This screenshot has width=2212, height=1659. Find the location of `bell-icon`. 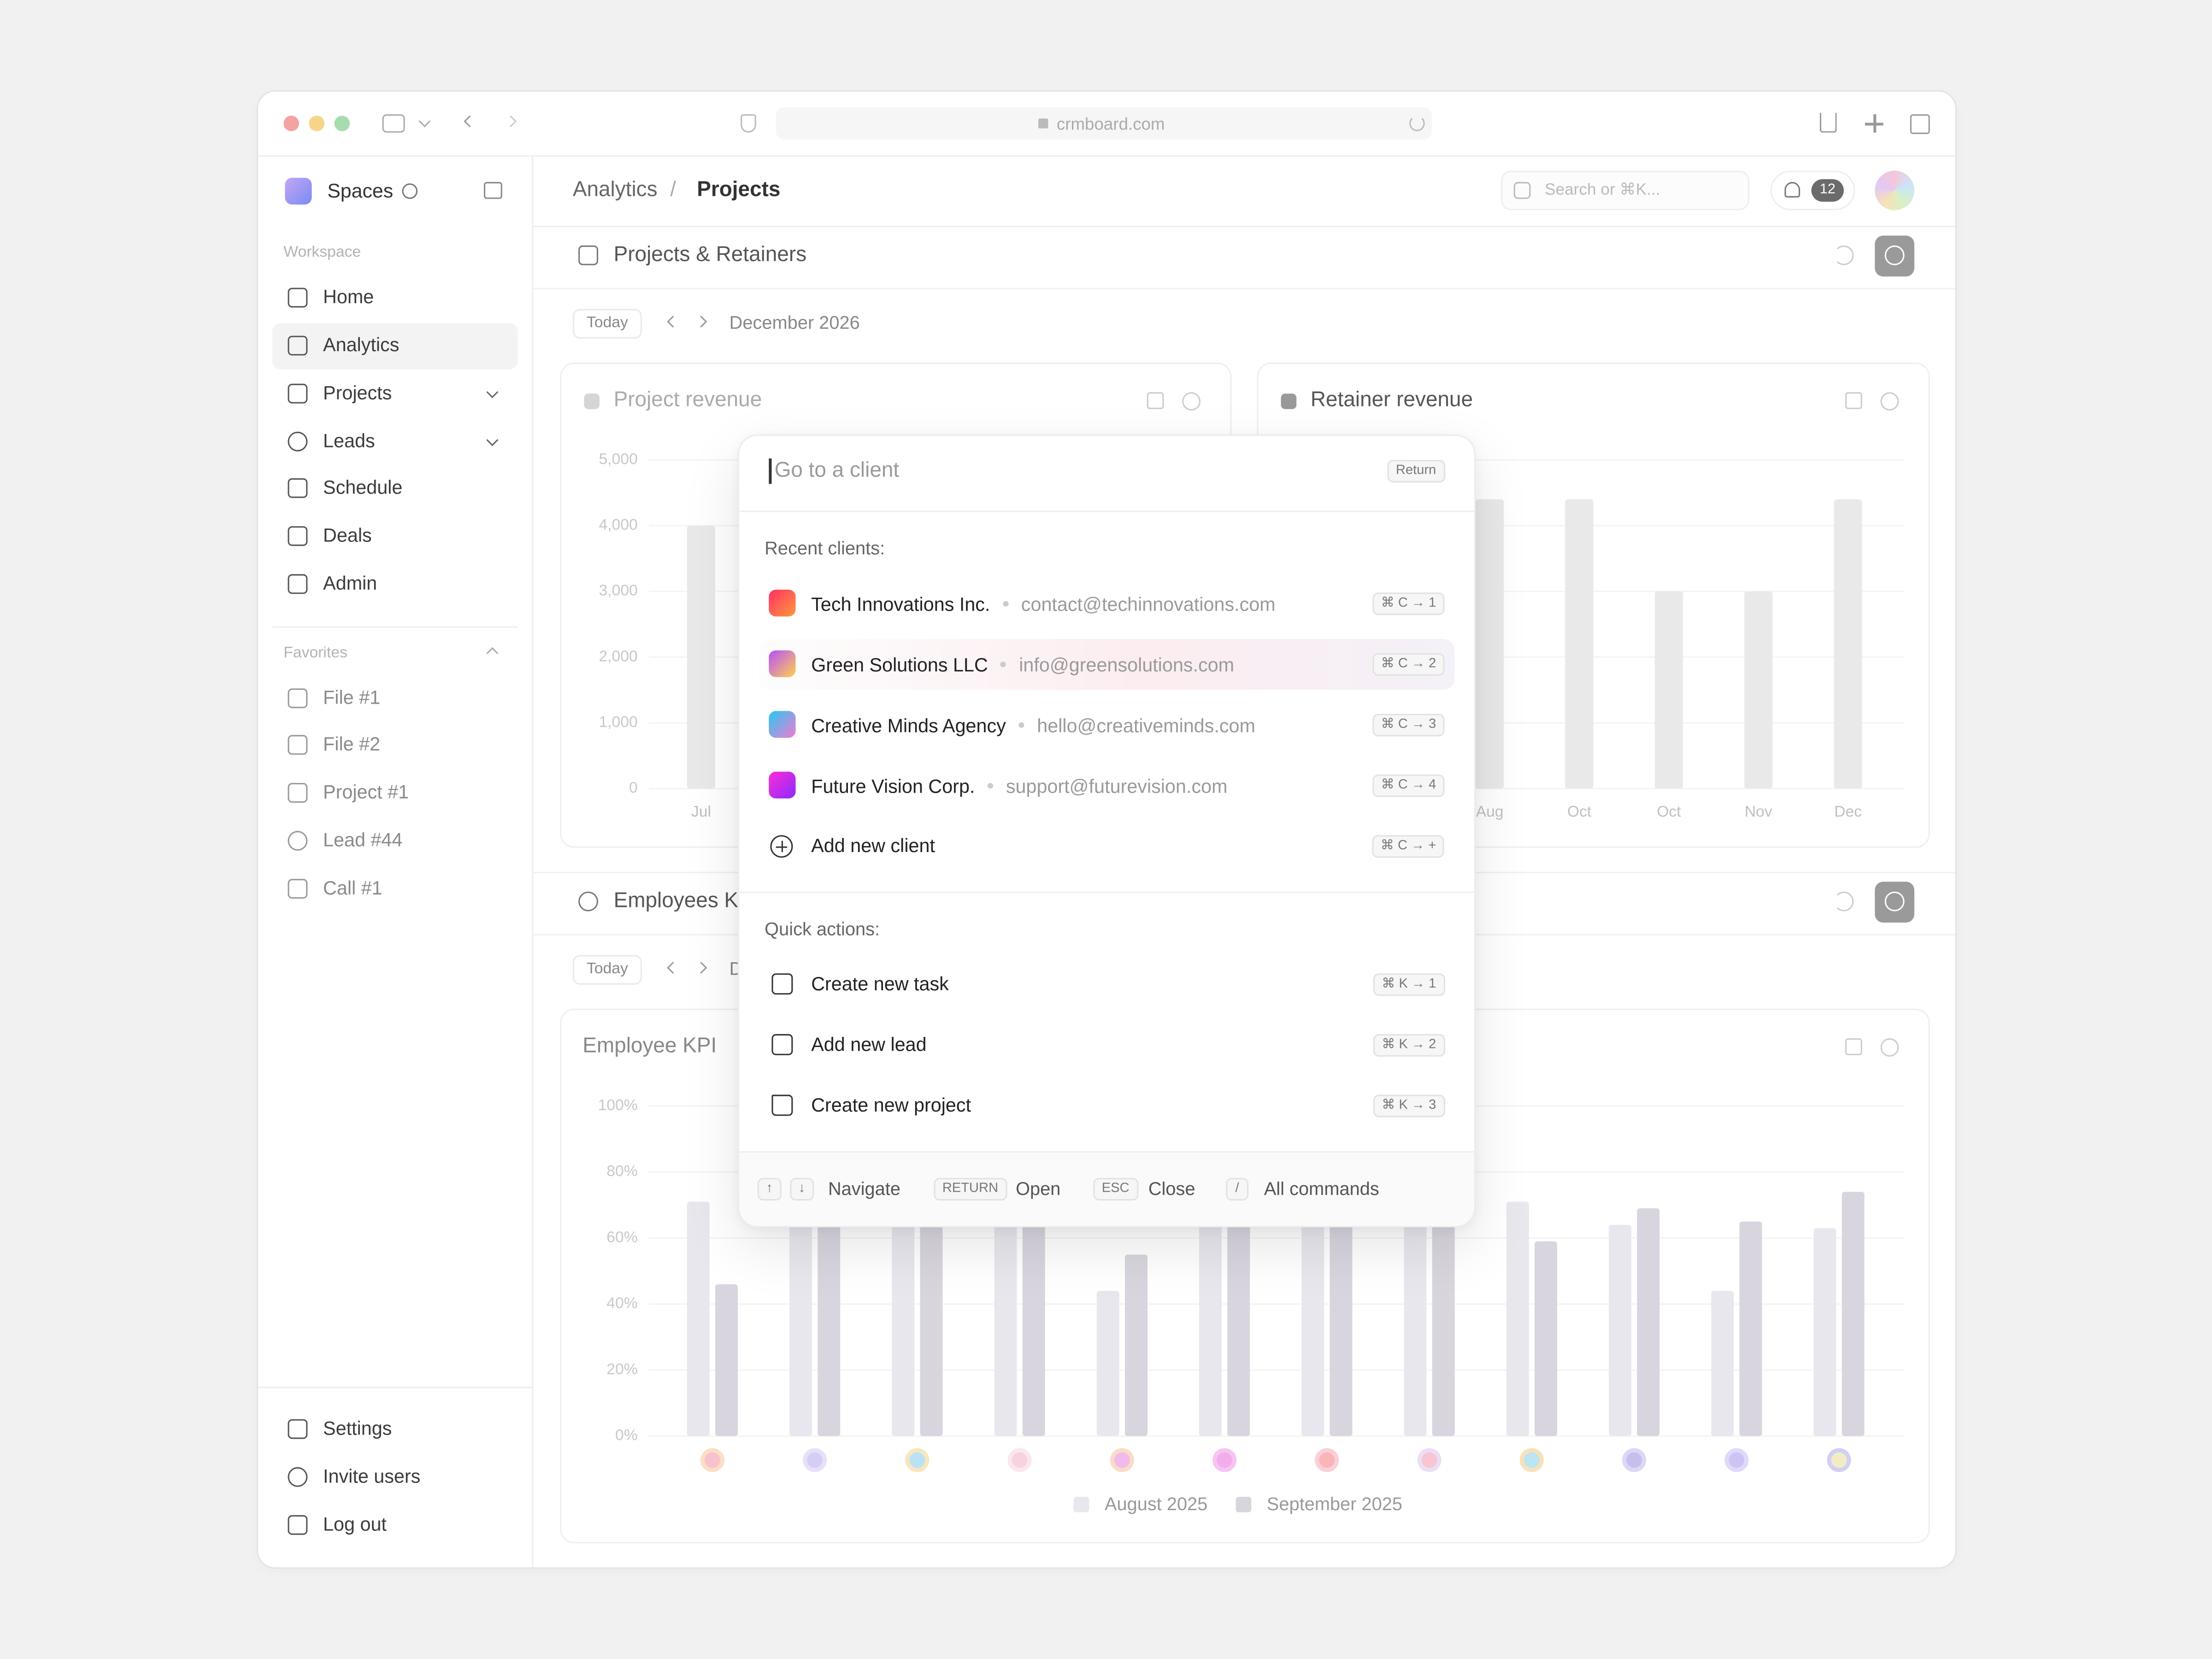

bell-icon is located at coordinates (1792, 190).